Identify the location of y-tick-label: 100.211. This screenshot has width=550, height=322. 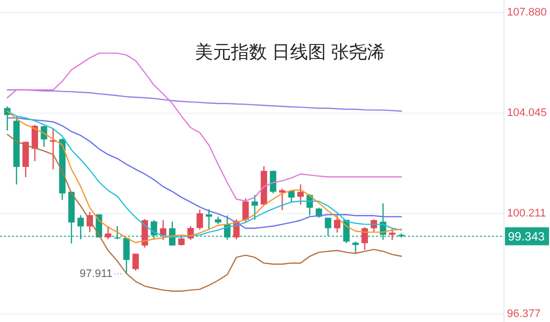
(526, 214).